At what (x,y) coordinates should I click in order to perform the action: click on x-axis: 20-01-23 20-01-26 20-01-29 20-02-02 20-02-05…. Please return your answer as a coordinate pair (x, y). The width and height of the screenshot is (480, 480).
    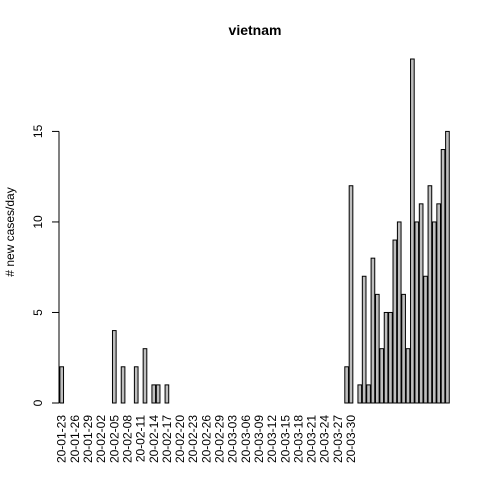
    Looking at the image, I should click on (206, 439).